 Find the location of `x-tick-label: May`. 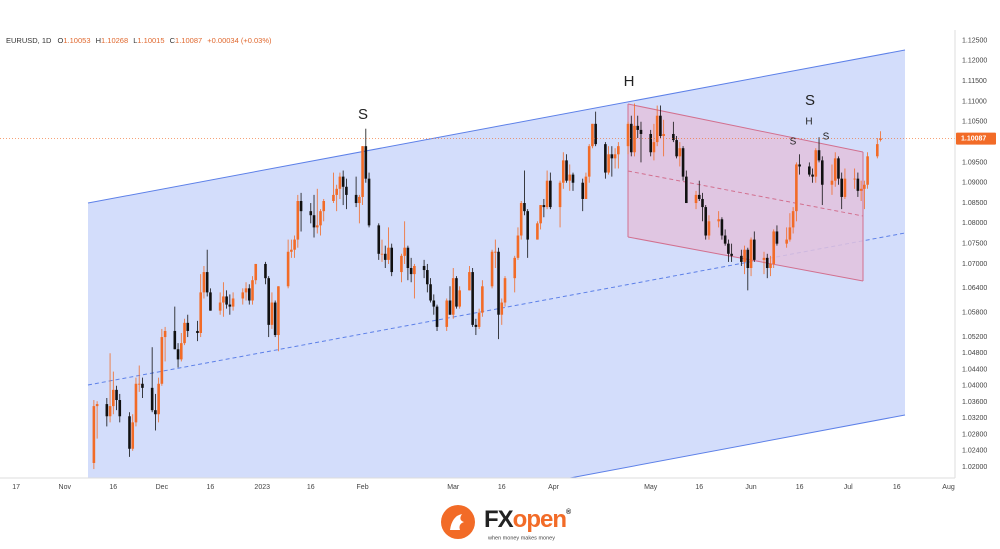

x-tick-label: May is located at coordinates (651, 487).